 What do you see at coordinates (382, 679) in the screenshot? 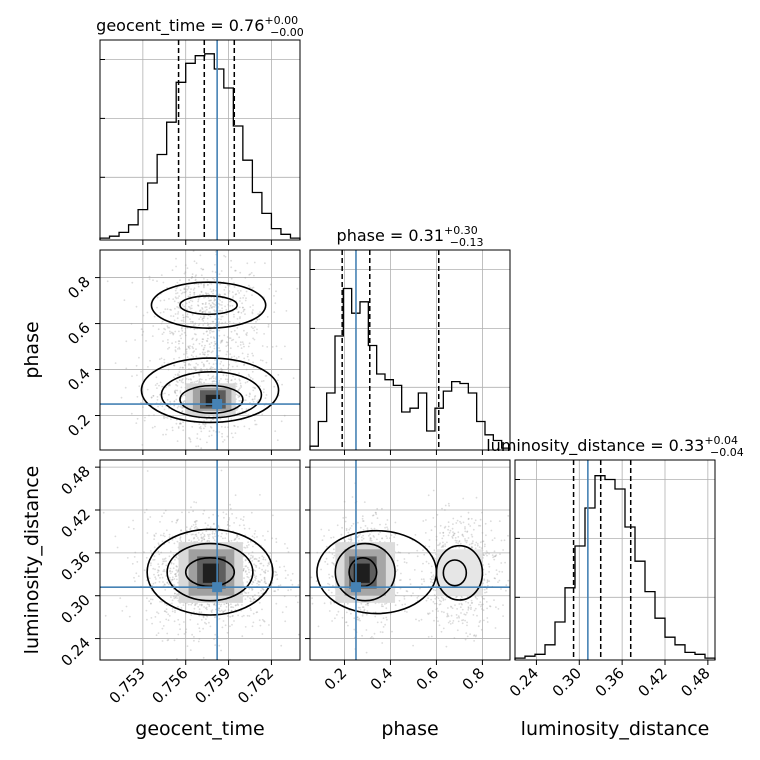
I see `x-tick-label: 0.4` at bounding box center [382, 679].